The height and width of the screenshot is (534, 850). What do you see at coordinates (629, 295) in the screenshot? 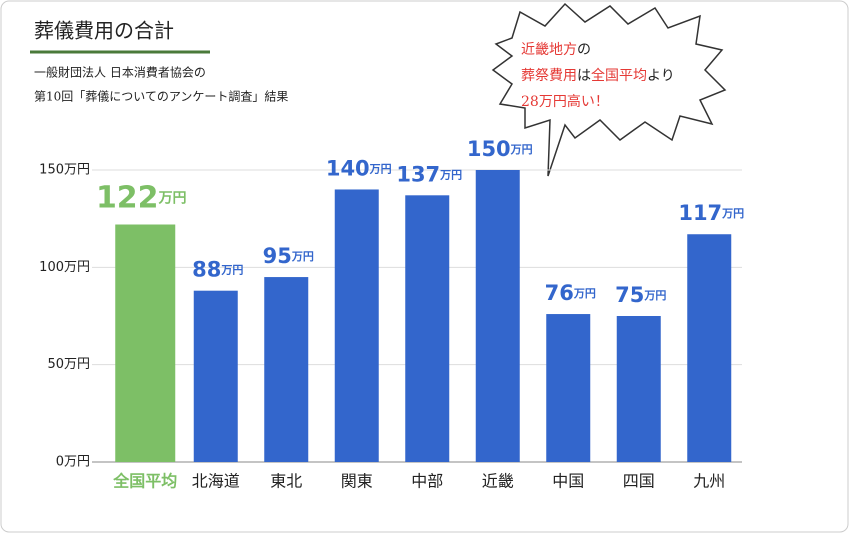
I see `data-label-value: 75` at bounding box center [629, 295].